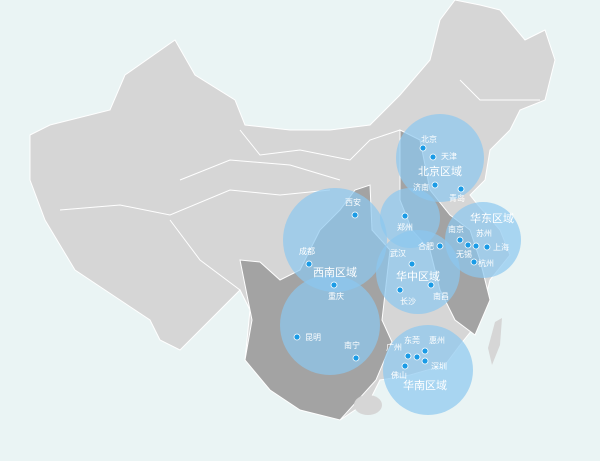  What do you see at coordinates (399, 375) in the screenshot?
I see `city-label: 佛山` at bounding box center [399, 375].